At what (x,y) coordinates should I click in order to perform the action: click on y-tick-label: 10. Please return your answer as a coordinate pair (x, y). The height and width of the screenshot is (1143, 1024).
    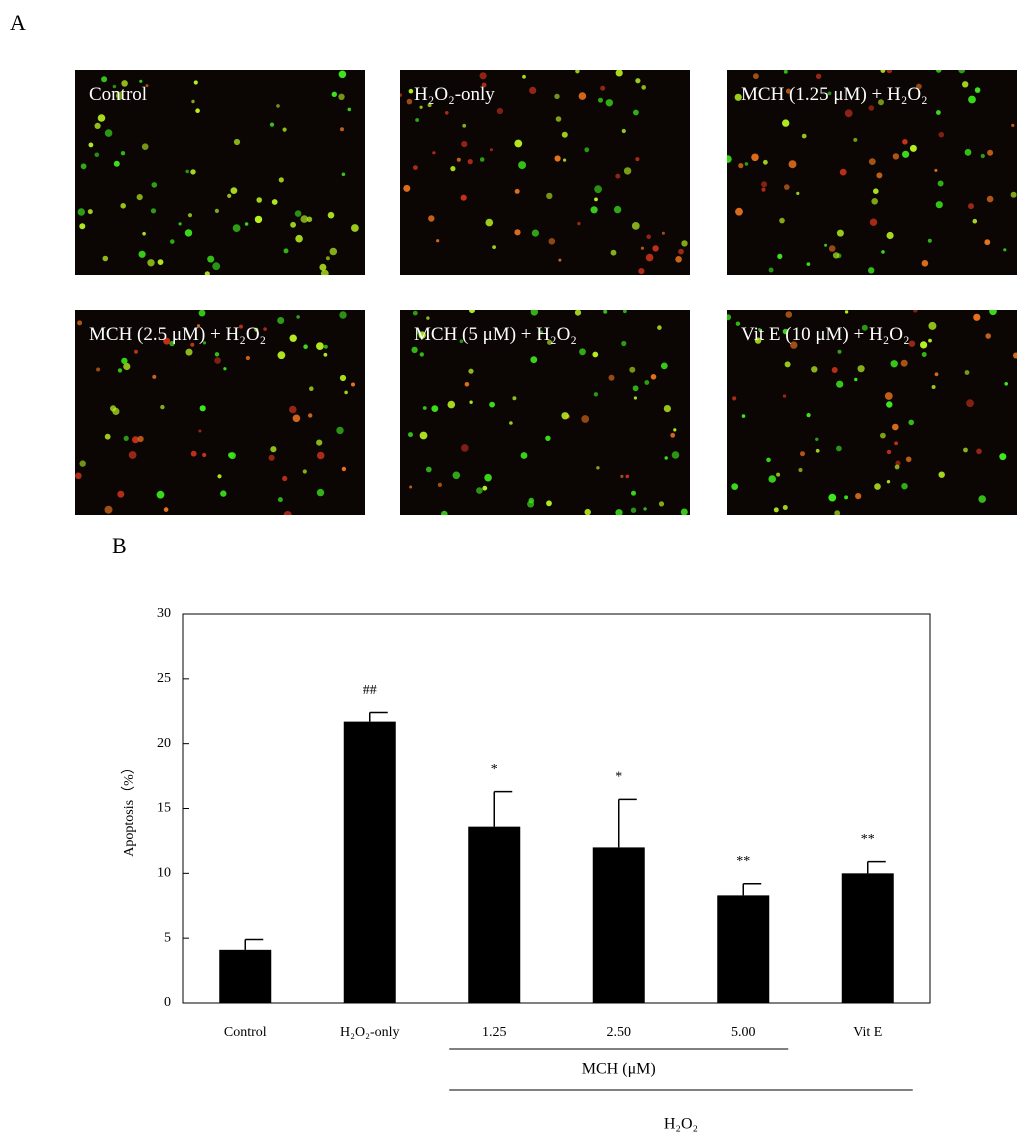
    Looking at the image, I should click on (164, 873).